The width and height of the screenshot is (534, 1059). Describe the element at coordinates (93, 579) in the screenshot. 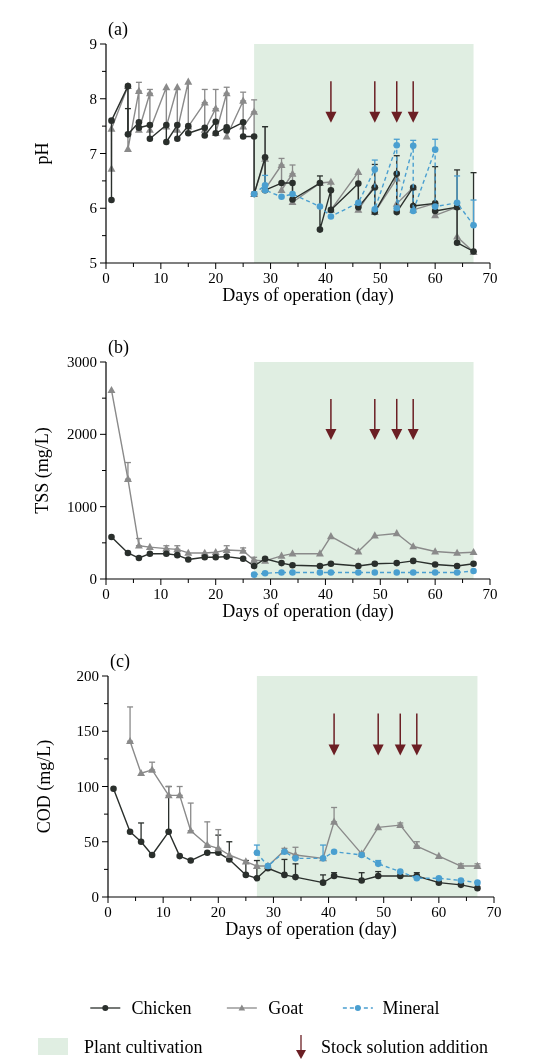

I see `y-tick-label: 0` at that location.